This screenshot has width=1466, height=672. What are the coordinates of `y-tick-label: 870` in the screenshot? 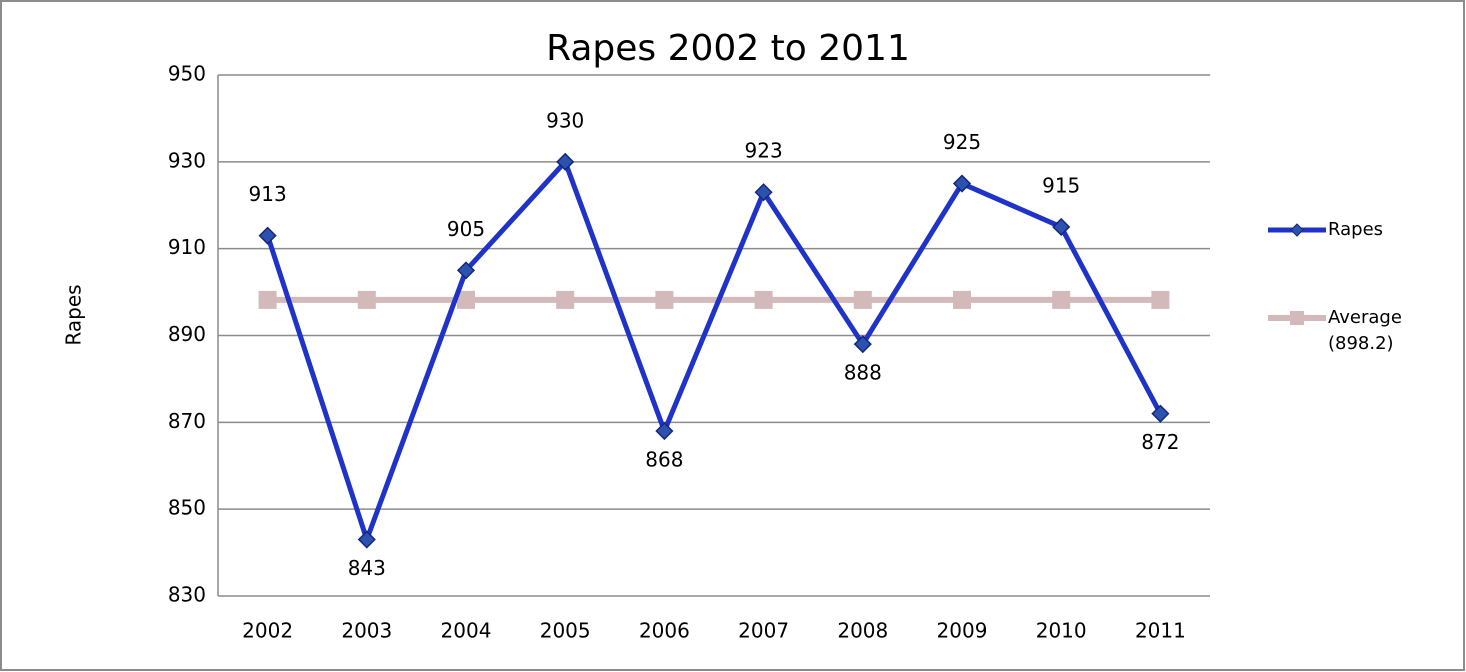 It's located at (187, 421).